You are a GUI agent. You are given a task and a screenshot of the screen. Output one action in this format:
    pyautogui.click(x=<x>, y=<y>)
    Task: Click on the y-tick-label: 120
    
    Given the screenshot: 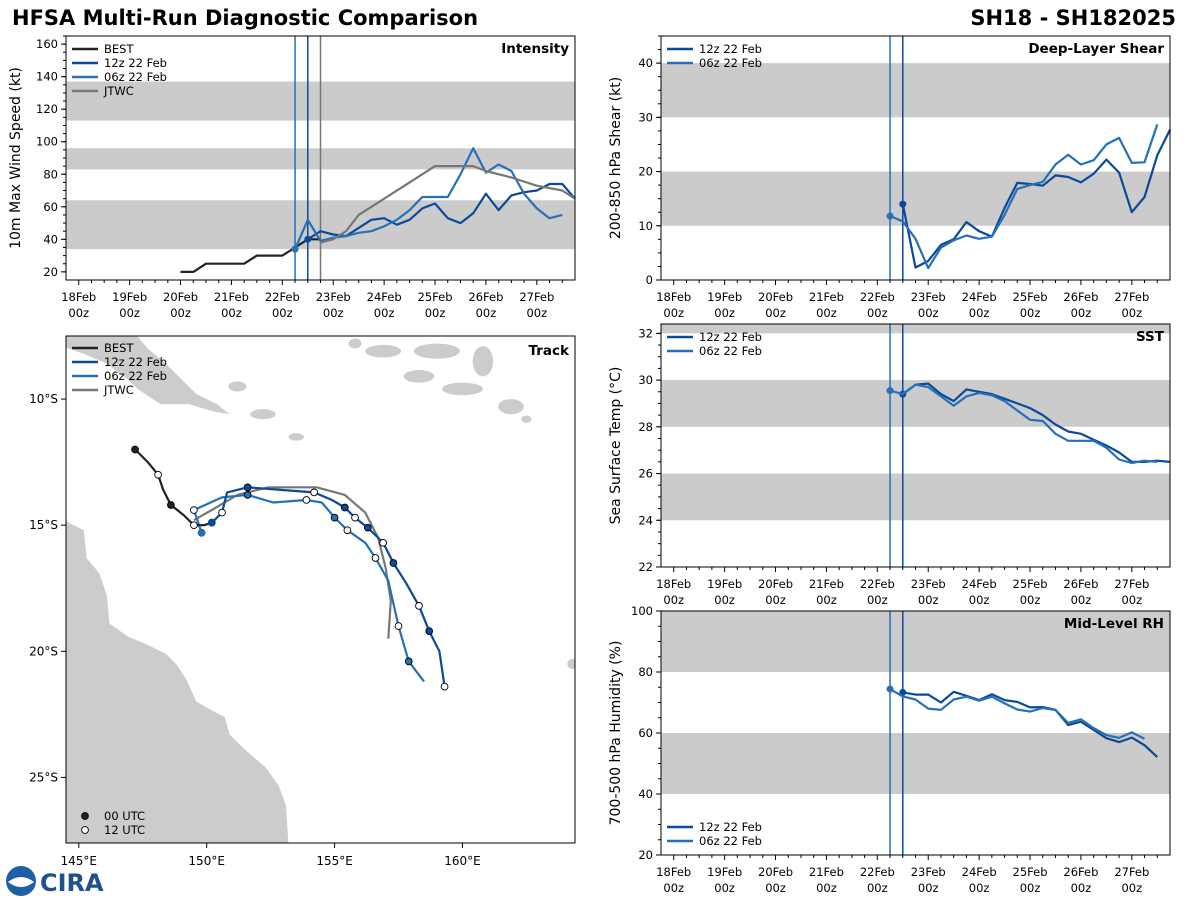 What is the action you would take?
    pyautogui.click(x=47, y=109)
    